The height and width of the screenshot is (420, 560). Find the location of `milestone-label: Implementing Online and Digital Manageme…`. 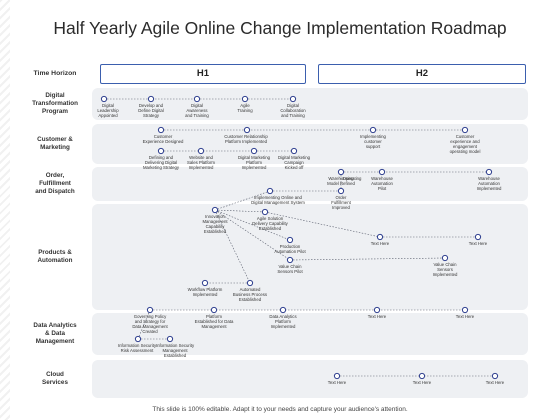

milestone-label: Implementing Online and Digital Manageme… is located at coordinates (278, 200).